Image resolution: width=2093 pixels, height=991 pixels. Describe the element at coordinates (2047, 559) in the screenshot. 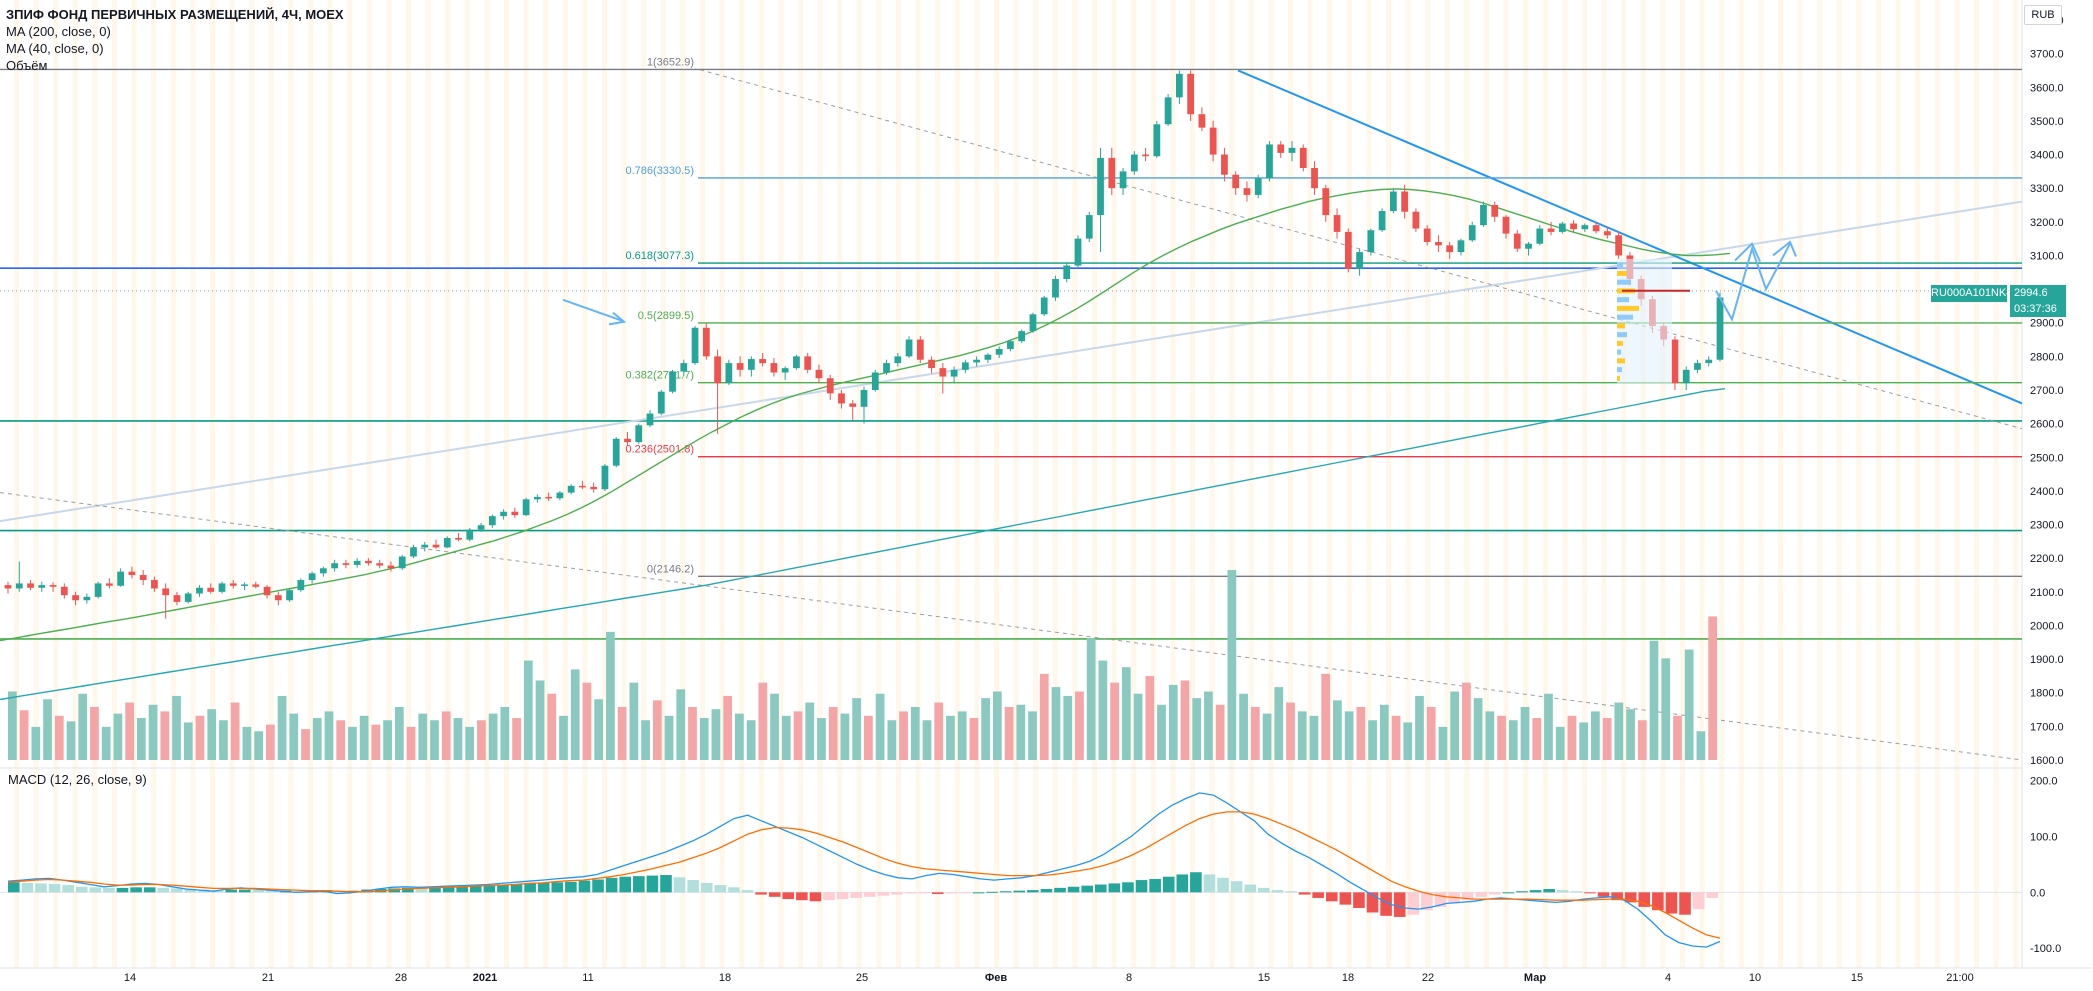

I see `price-tick-label: 2200.0` at that location.